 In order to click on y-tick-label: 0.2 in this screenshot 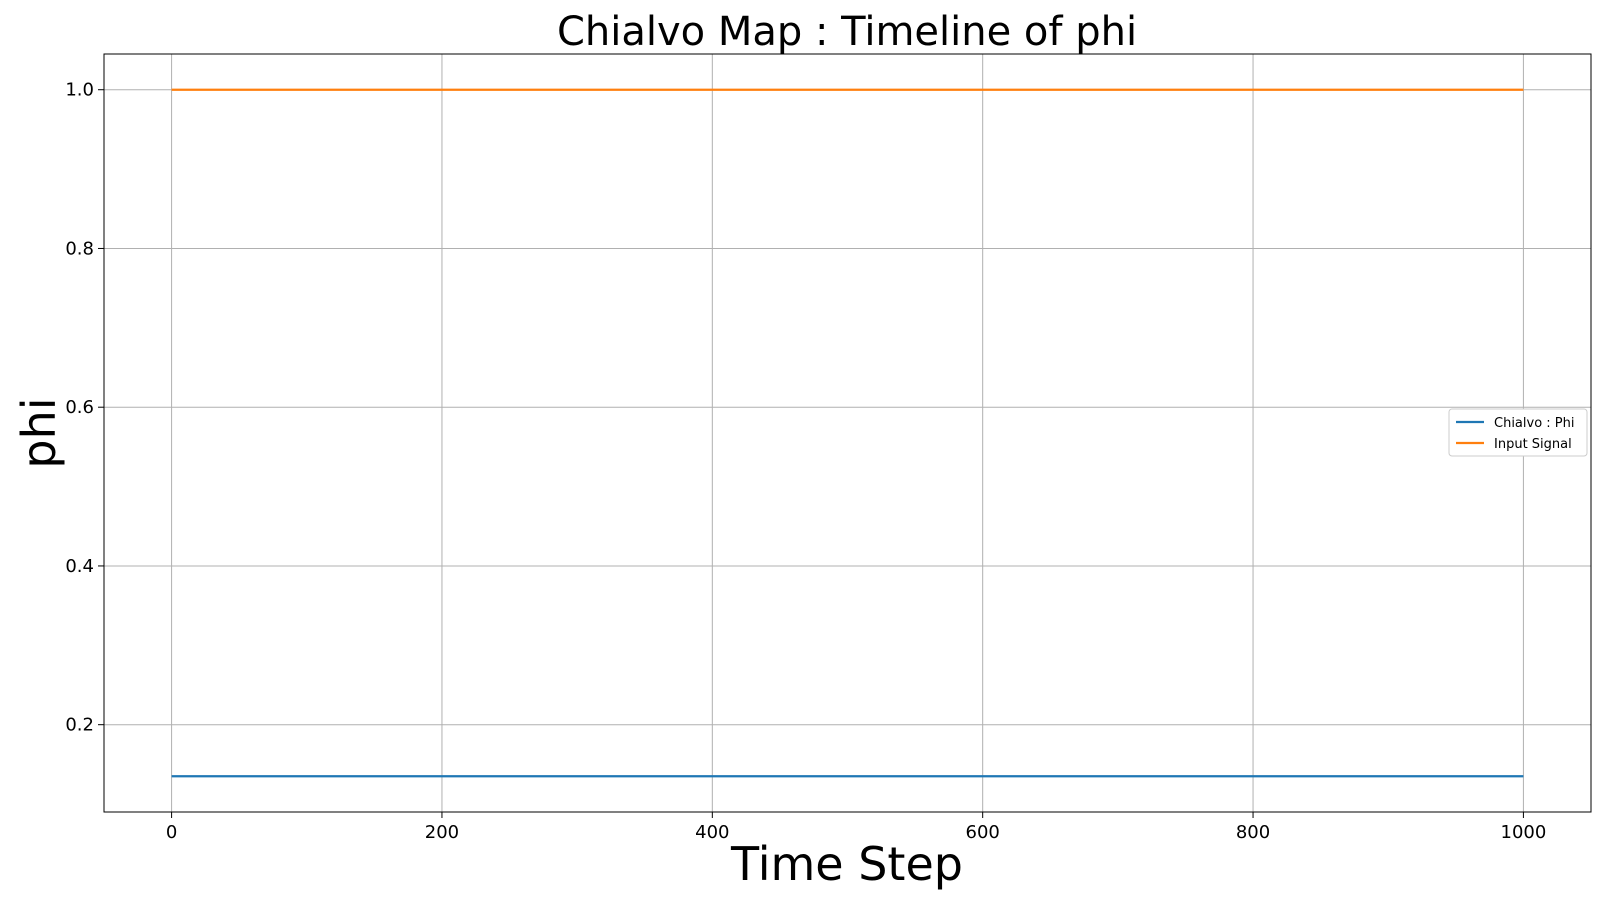, I will do `click(79, 725)`.